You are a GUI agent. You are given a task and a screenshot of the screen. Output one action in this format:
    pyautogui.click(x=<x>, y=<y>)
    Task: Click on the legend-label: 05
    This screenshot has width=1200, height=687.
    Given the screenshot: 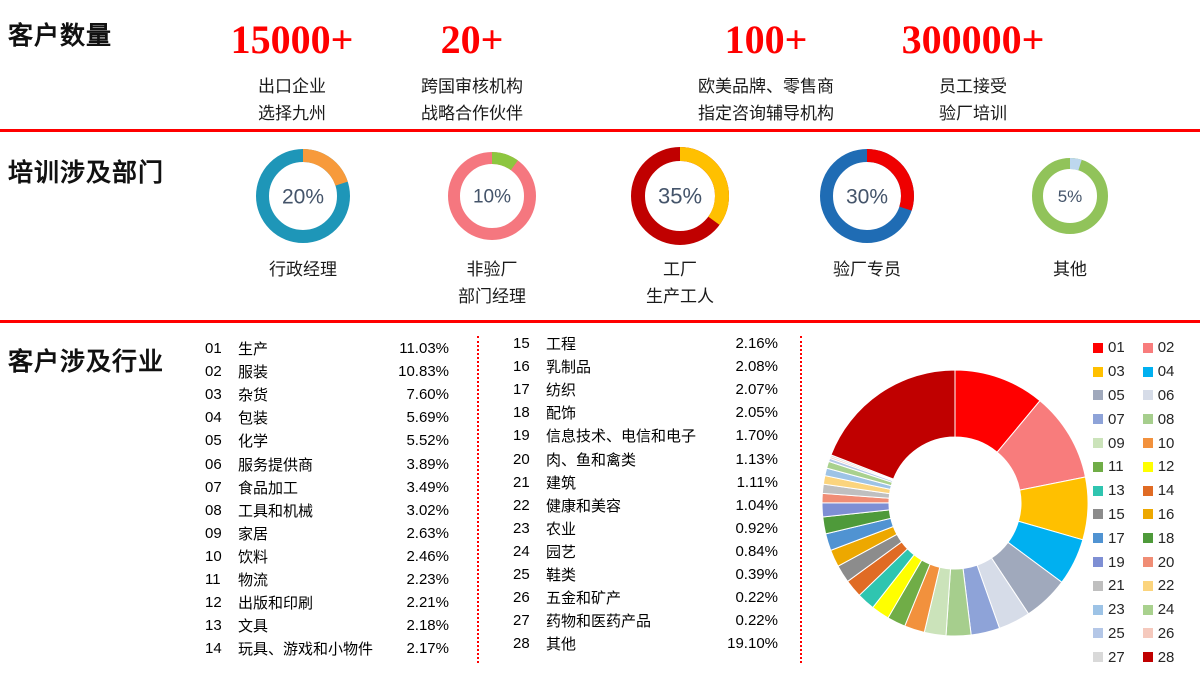 What is the action you would take?
    pyautogui.click(x=1116, y=395)
    